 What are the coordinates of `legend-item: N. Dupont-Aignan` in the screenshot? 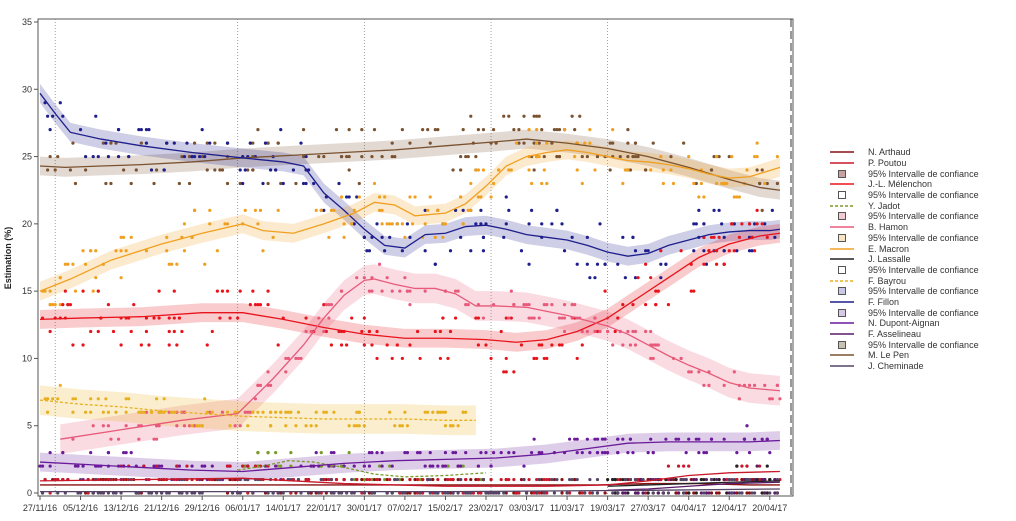 It's located at (920, 323).